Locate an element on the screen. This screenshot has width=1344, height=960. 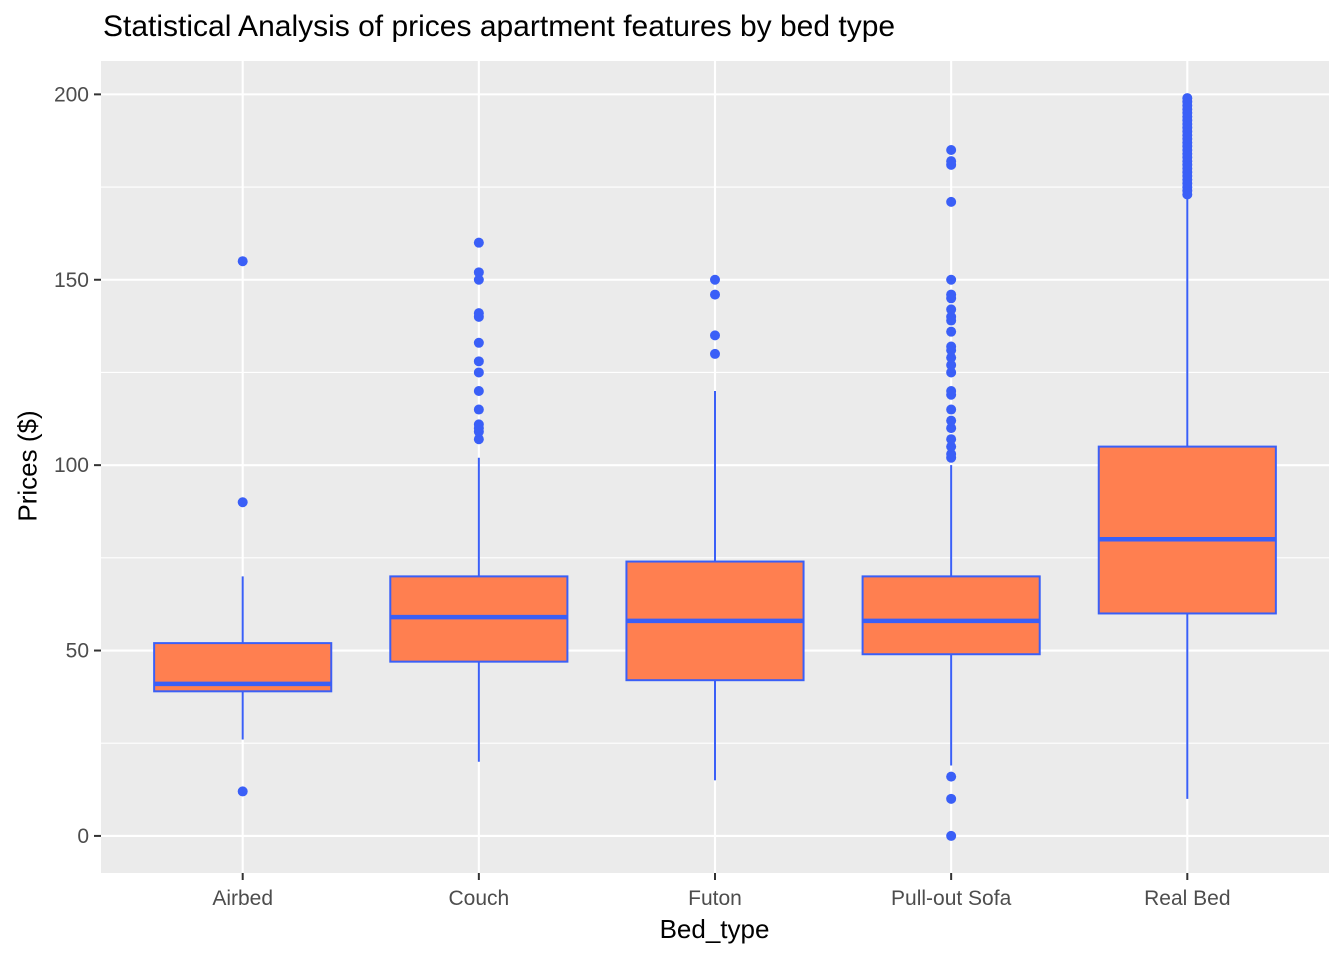
y-tick-label: 100 is located at coordinates (71, 465).